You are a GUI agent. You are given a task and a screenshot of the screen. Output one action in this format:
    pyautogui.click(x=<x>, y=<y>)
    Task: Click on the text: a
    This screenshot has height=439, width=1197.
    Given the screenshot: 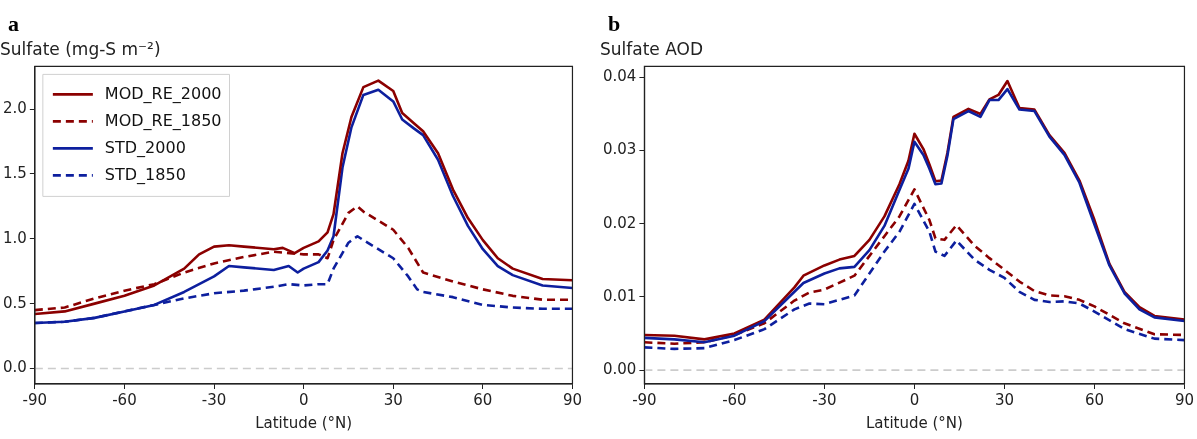 What is the action you would take?
    pyautogui.click(x=13, y=23)
    